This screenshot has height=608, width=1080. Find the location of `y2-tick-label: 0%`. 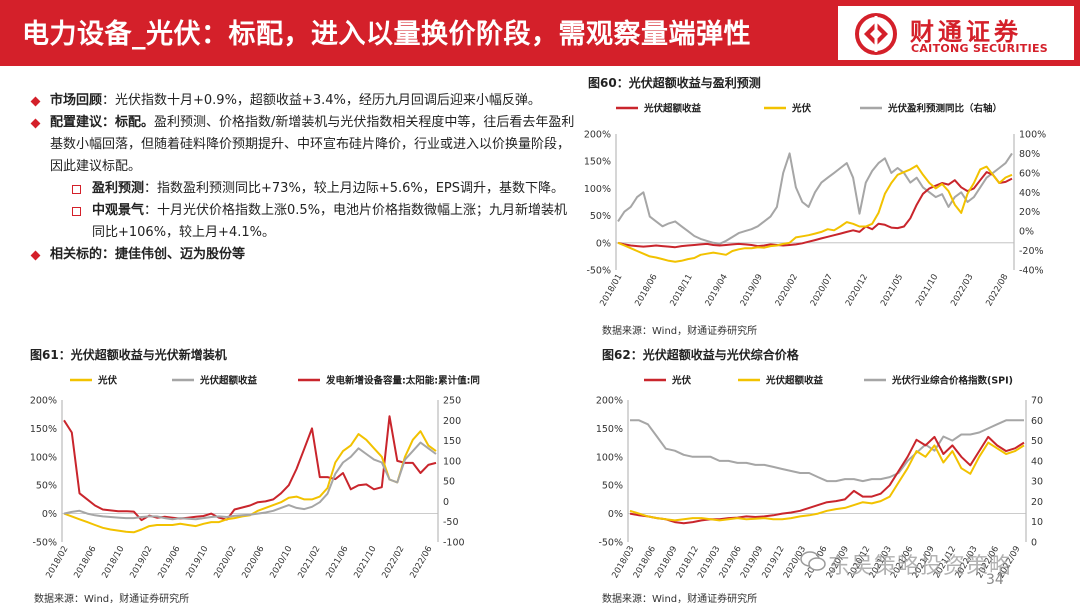

y2-tick-label: 0% is located at coordinates (1026, 232).